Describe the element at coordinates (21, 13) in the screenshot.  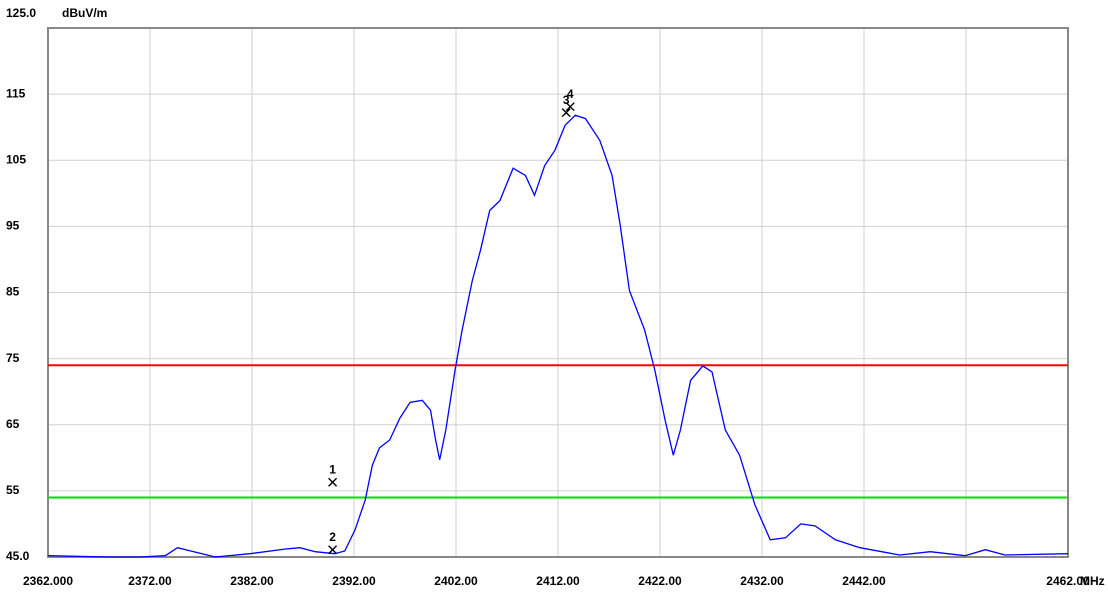
I see `y-tick-label: 125.0` at that location.